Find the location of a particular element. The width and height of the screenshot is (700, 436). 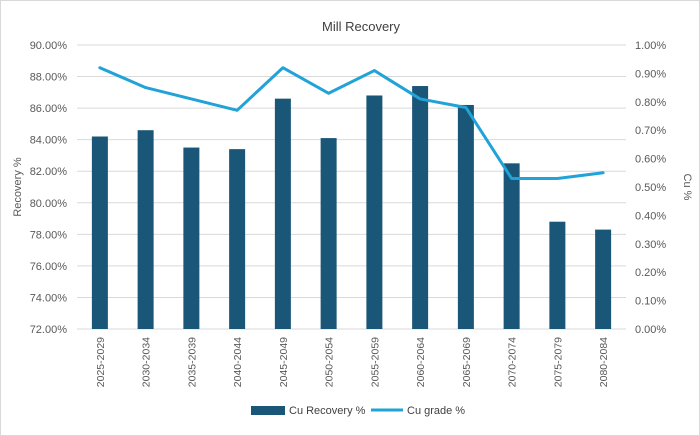

right-tick-label: 0.70% is located at coordinates (650, 131).